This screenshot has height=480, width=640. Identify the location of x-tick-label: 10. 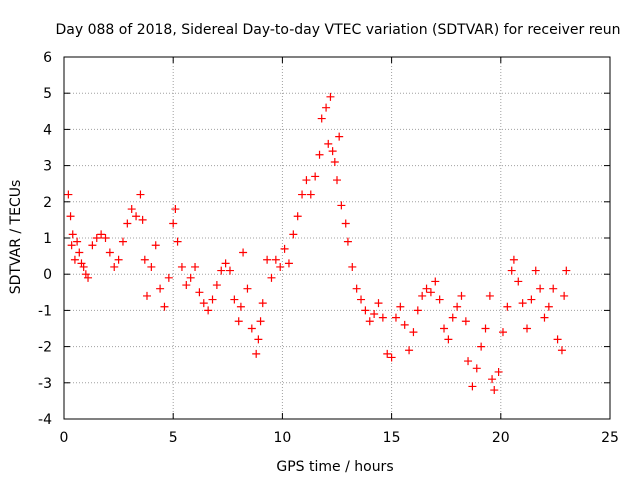
(282, 438).